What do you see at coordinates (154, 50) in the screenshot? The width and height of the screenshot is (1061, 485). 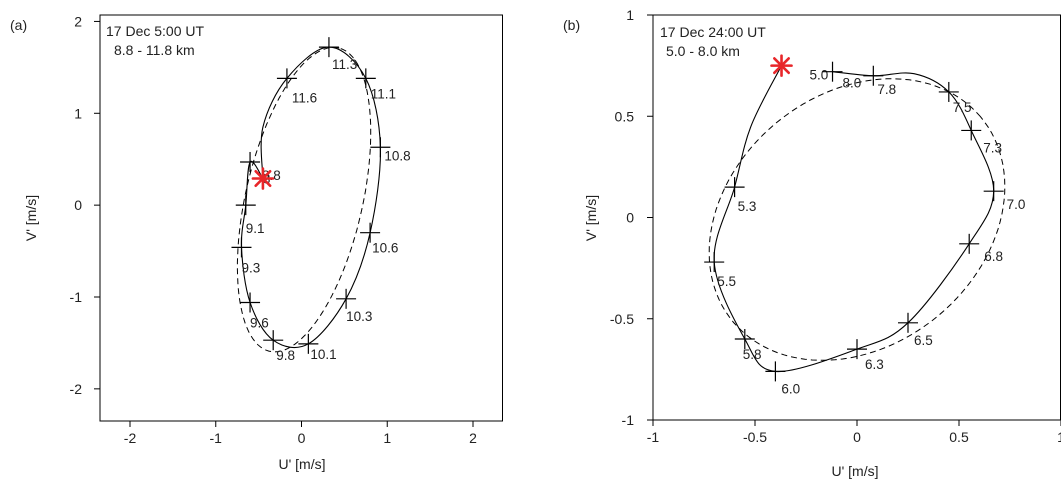 I see `altitude-range-annotation: 8.8 - 11.8 km` at bounding box center [154, 50].